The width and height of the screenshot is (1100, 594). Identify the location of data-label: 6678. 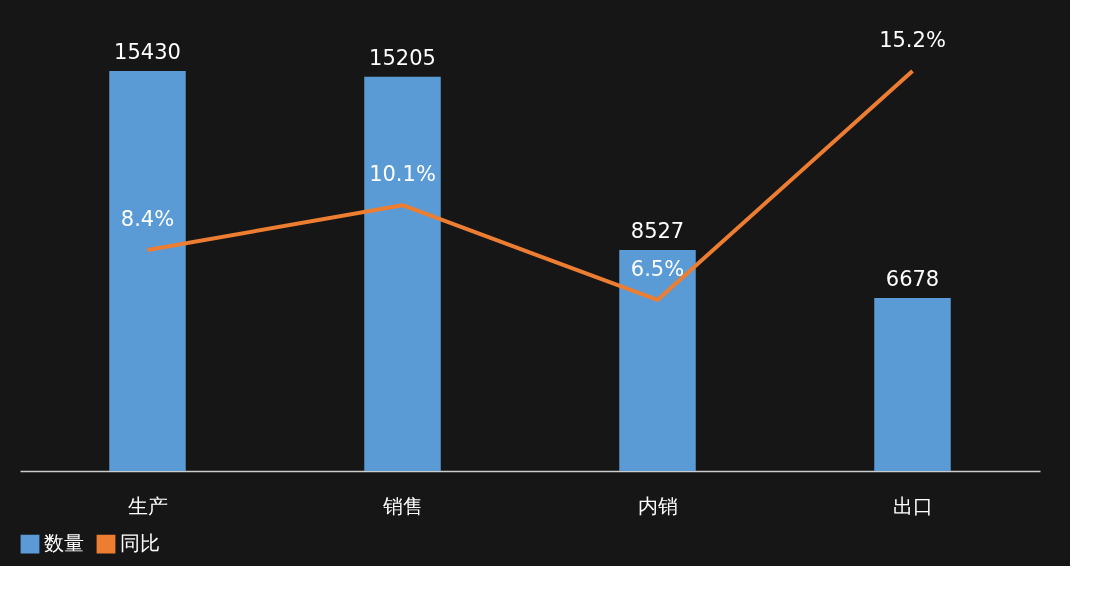
(912, 278).